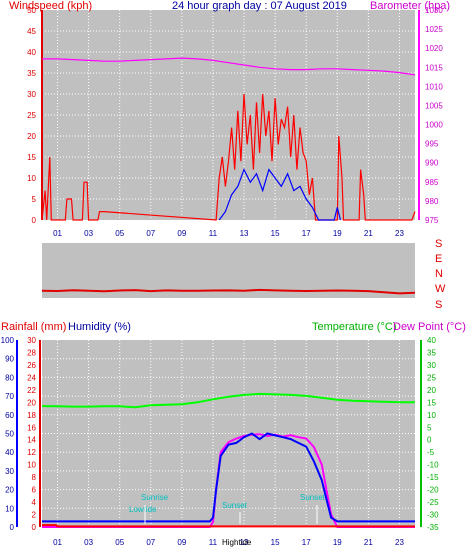 The width and height of the screenshot is (467, 555). What do you see at coordinates (31, 178) in the screenshot?
I see `ytick-left-p1: 10` at bounding box center [31, 178].